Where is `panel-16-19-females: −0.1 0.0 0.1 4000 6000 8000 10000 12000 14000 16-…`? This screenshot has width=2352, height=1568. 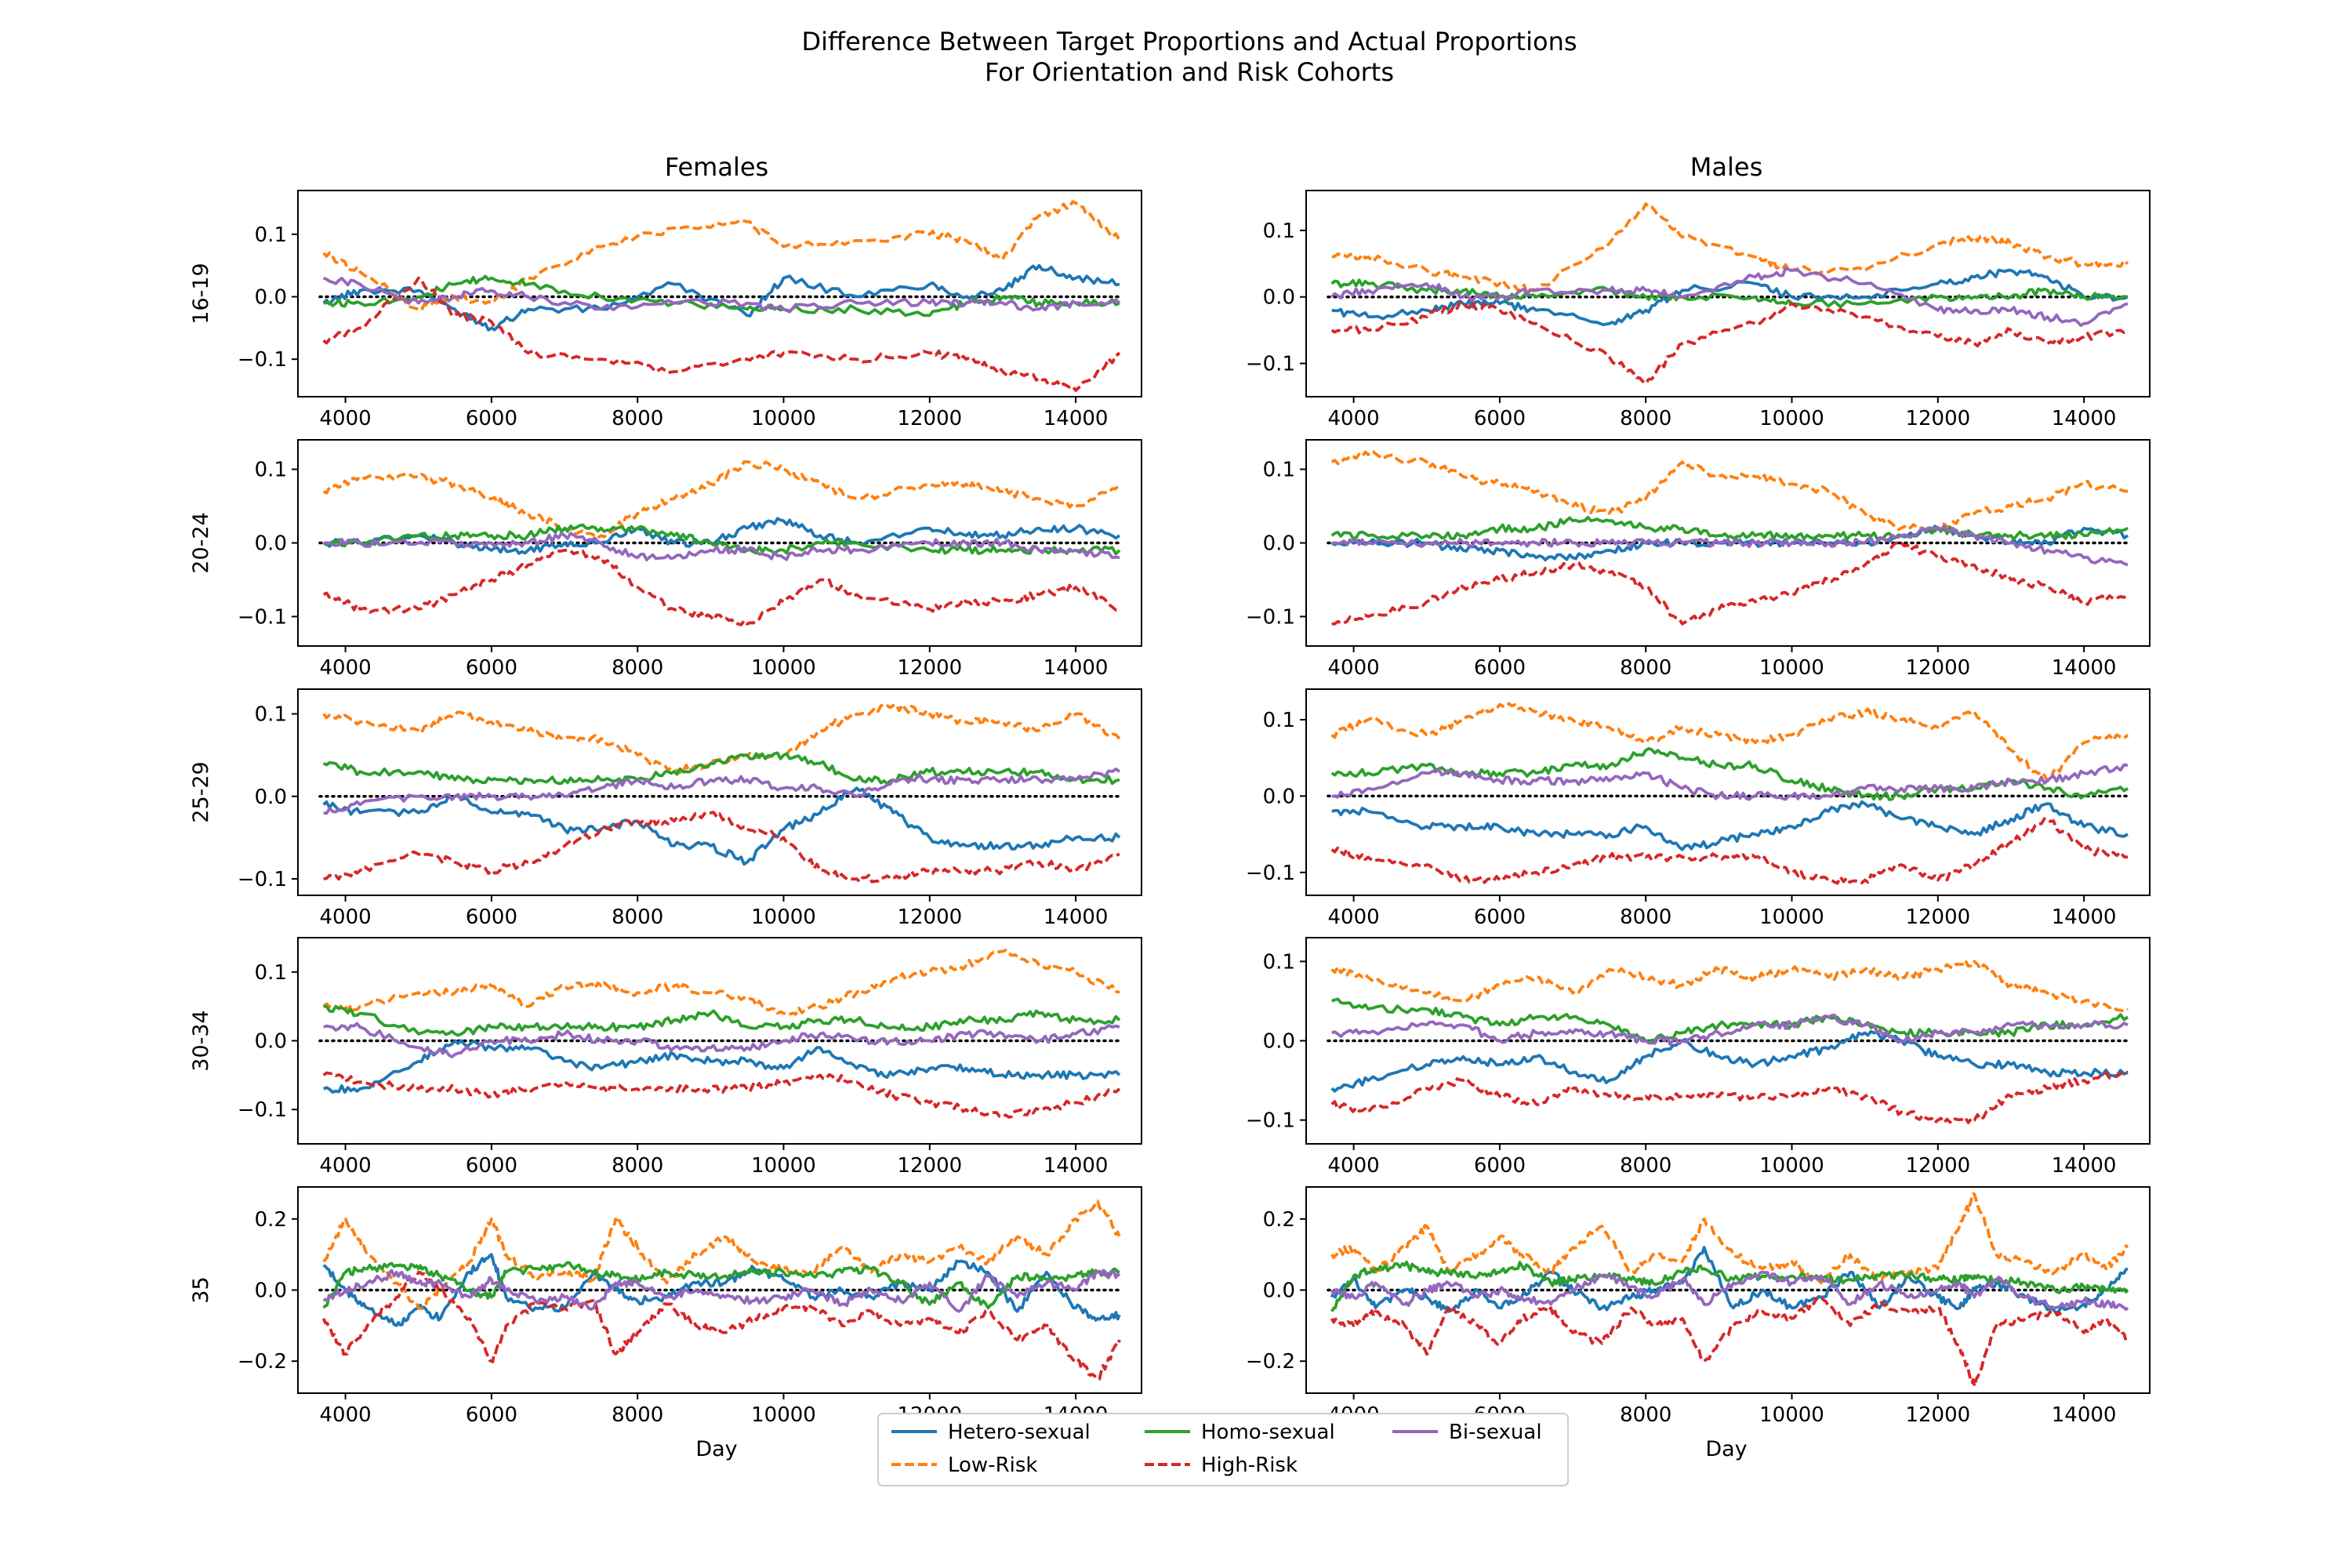 panel-16-19-females: −0.1 0.0 0.1 4000 6000 8000 10000 12000 14000 16-… is located at coordinates (665, 310).